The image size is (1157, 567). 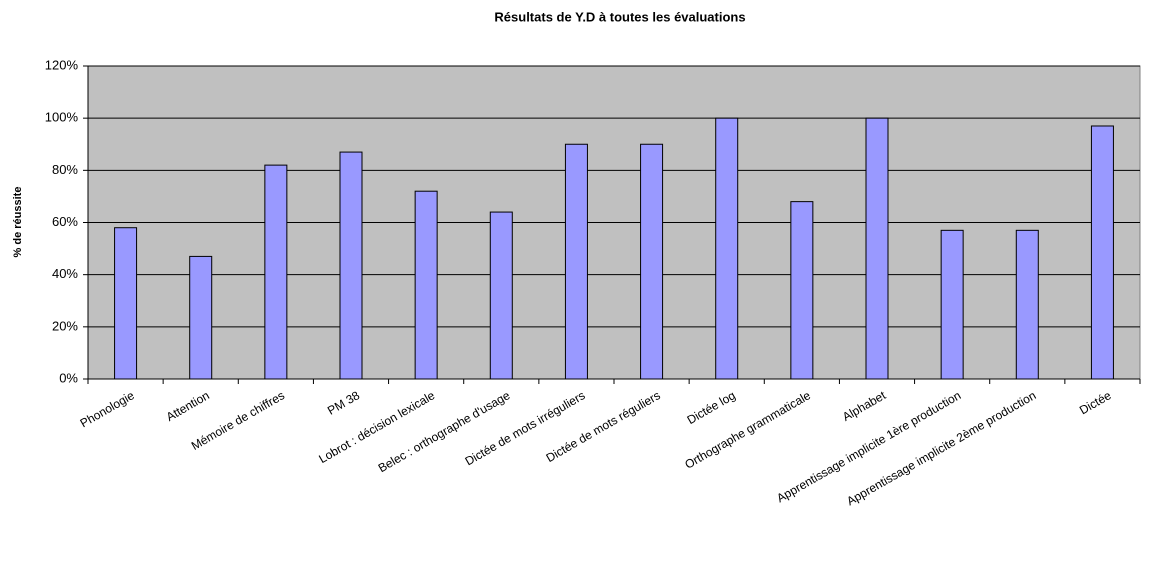 What do you see at coordinates (525, 428) in the screenshot?
I see `x-tick-label: Dictée de mots irréguliers` at bounding box center [525, 428].